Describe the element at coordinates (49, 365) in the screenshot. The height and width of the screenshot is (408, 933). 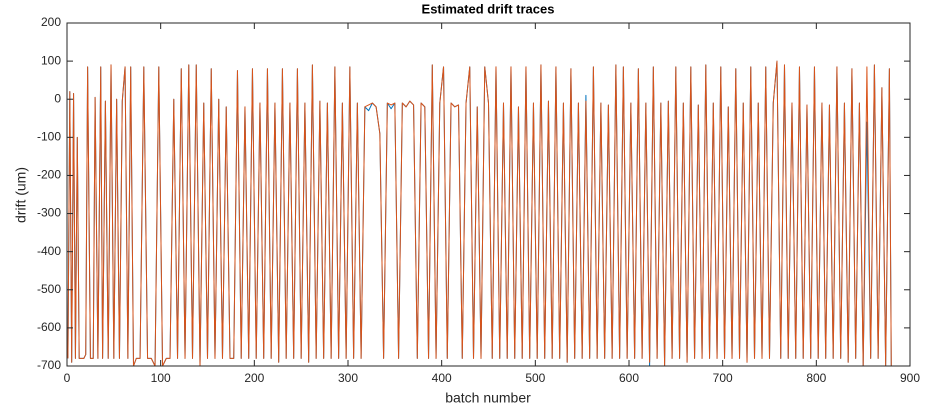
I see `y-tick-label: -700` at that location.